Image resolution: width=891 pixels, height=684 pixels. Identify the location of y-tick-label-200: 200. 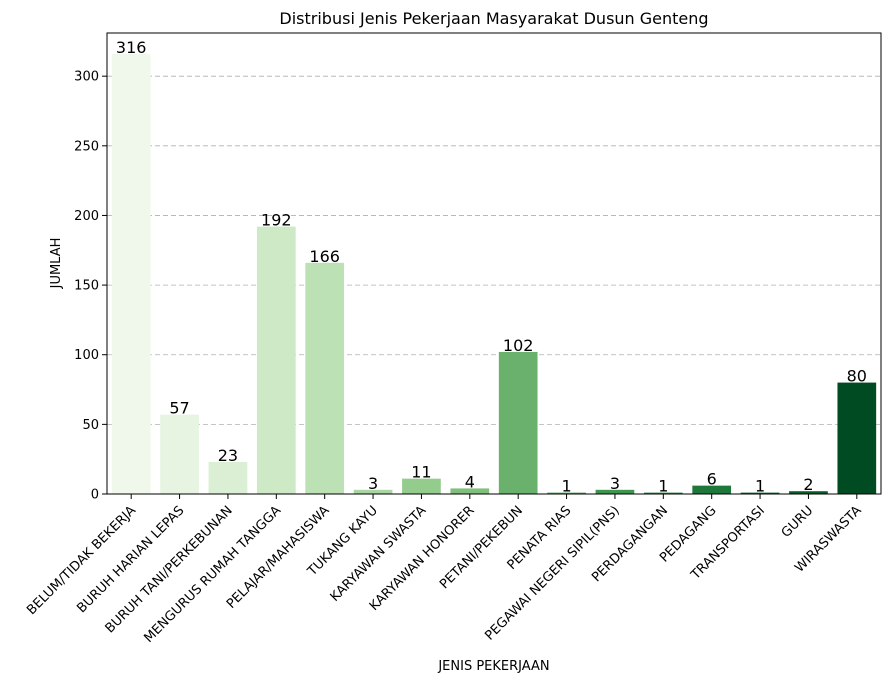
(86, 216).